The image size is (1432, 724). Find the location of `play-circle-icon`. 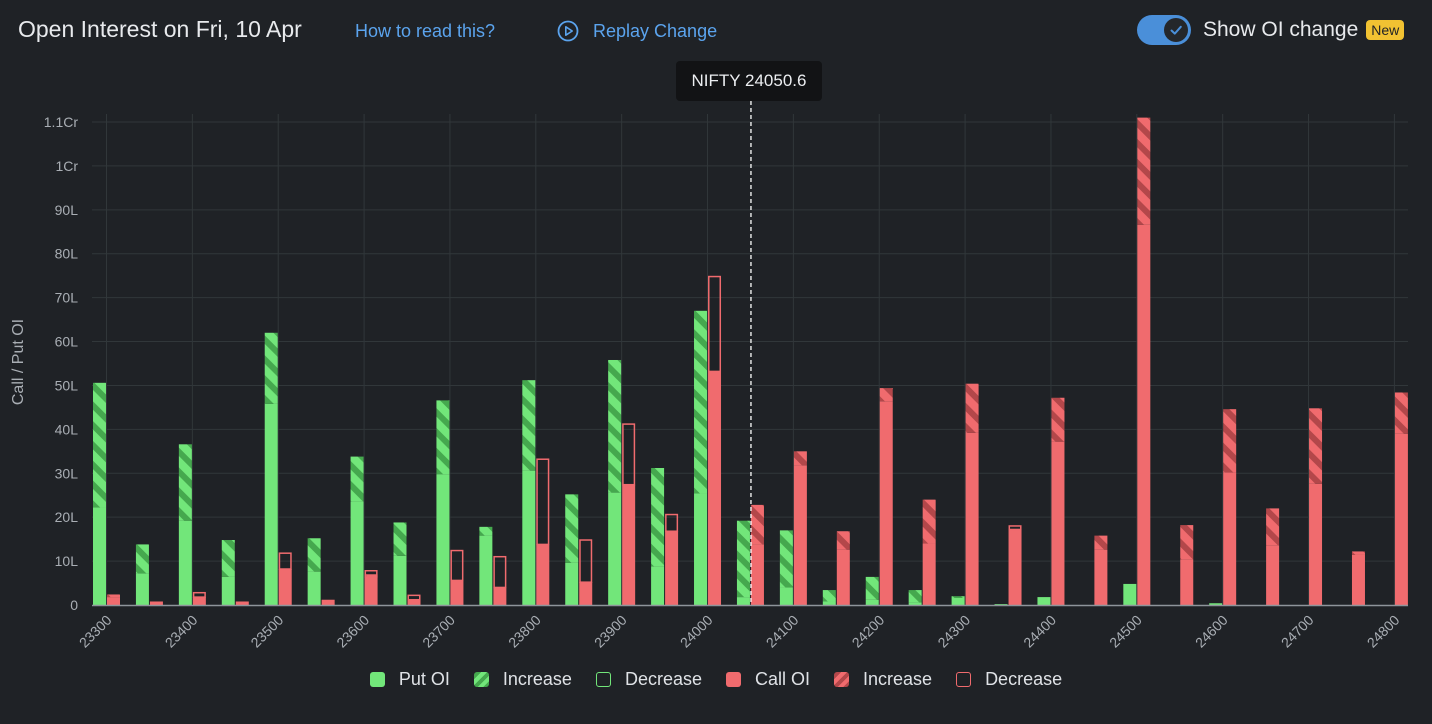

play-circle-icon is located at coordinates (568, 31).